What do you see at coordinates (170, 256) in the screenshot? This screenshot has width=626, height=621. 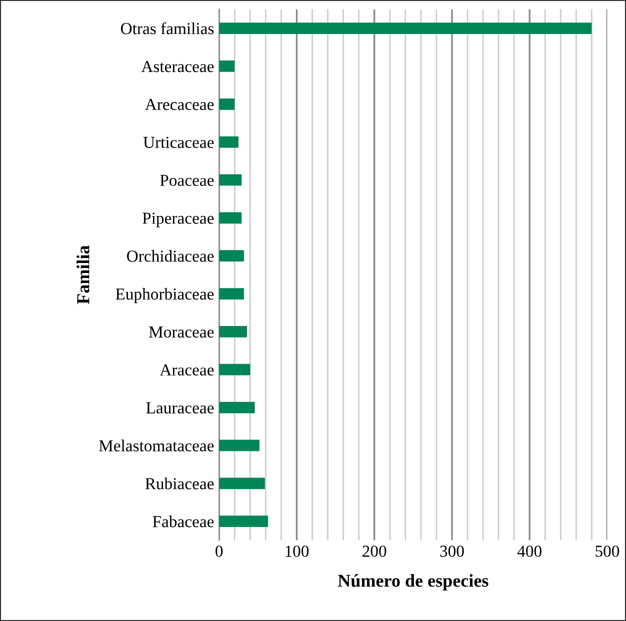 I see `y-tick-label: Orchidiaceae` at bounding box center [170, 256].